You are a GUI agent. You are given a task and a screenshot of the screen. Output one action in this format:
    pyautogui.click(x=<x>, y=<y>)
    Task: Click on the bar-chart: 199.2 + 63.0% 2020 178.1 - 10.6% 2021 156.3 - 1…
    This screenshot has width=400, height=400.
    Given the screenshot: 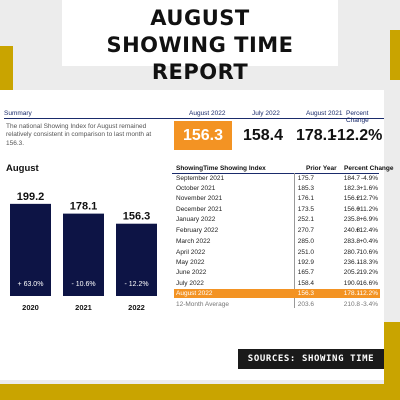 What is the action you would take?
    pyautogui.click(x=85, y=255)
    